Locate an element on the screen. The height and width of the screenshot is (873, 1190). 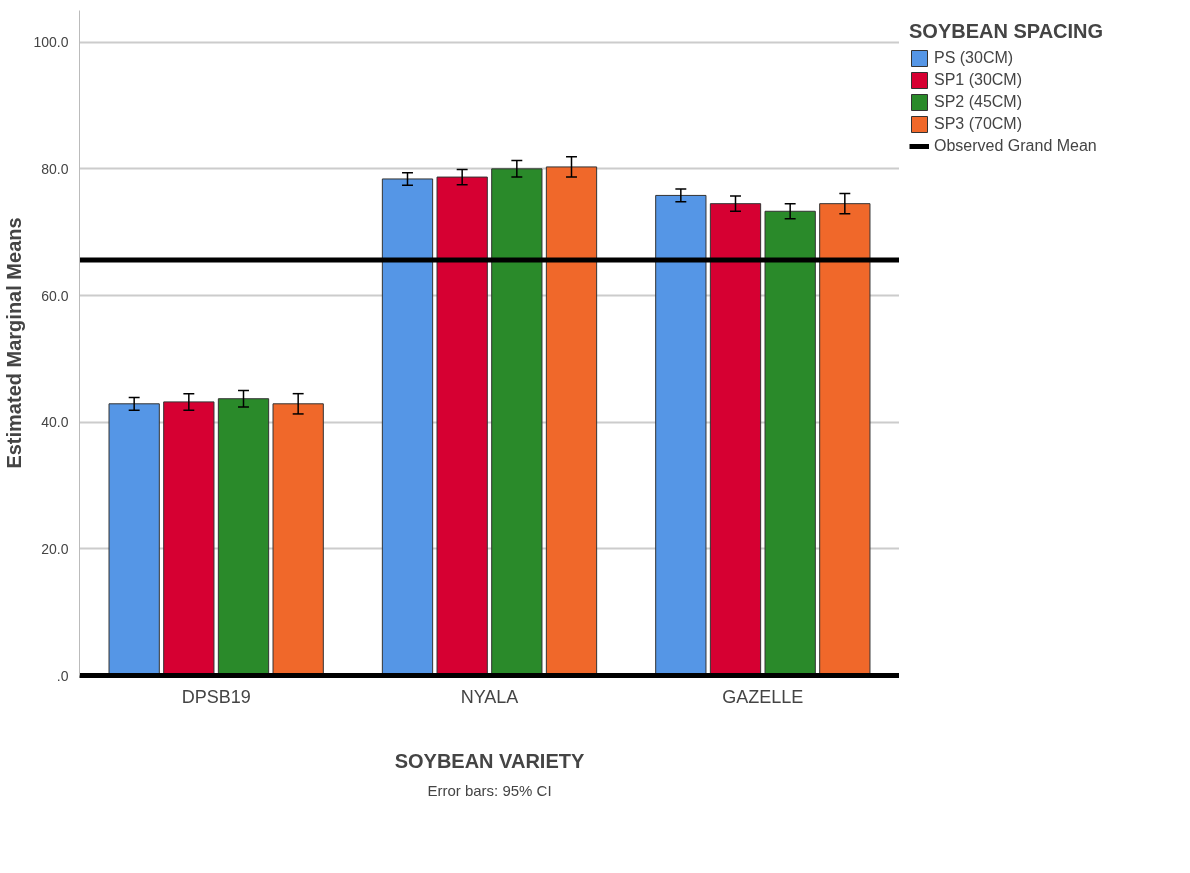
y-tick-label: 80.0 is located at coordinates (55, 168).